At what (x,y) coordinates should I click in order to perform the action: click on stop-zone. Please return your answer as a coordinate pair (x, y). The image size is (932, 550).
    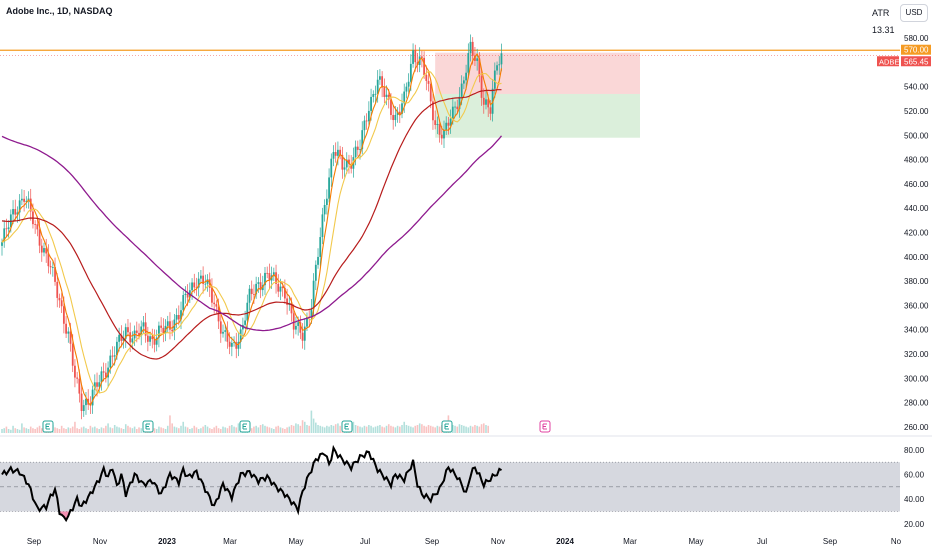
    Looking at the image, I should click on (537, 115).